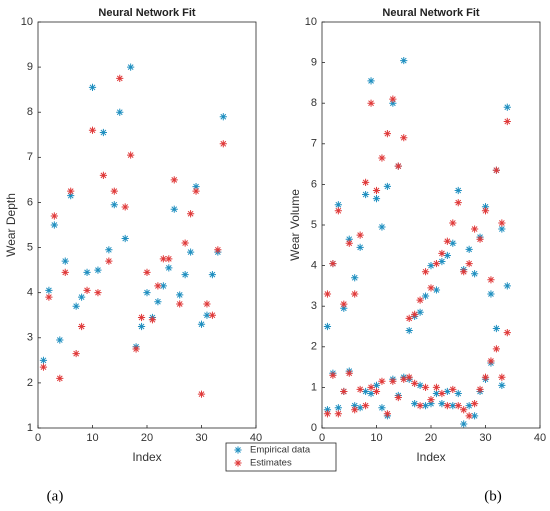 The height and width of the screenshot is (511, 550). I want to click on legend-marker, so click(238, 450).